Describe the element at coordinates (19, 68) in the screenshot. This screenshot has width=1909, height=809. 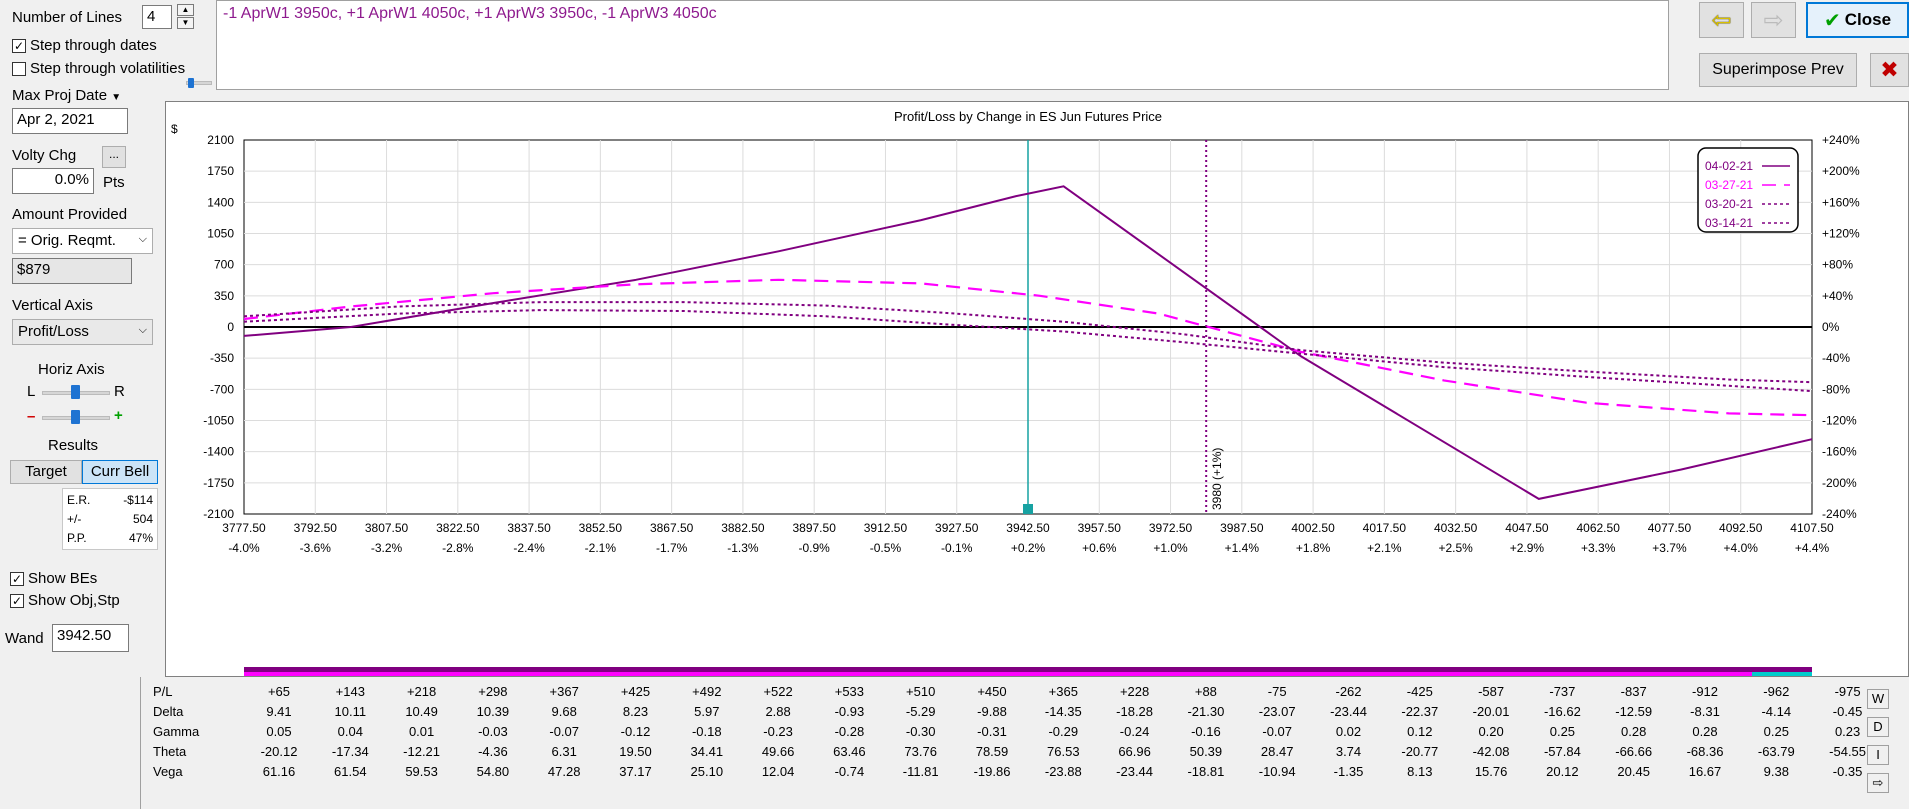
I see `checkbox-empty-icon` at that location.